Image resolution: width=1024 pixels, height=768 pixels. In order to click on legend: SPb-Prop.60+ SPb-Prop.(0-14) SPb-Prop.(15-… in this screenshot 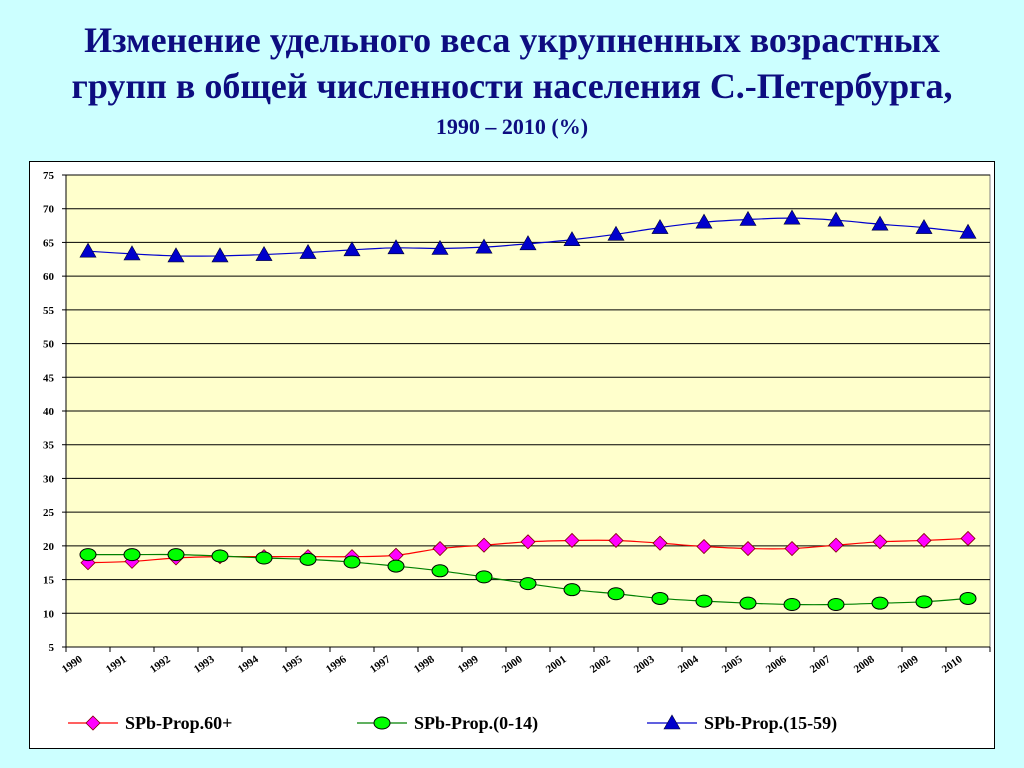, I will do `click(452, 723)`.